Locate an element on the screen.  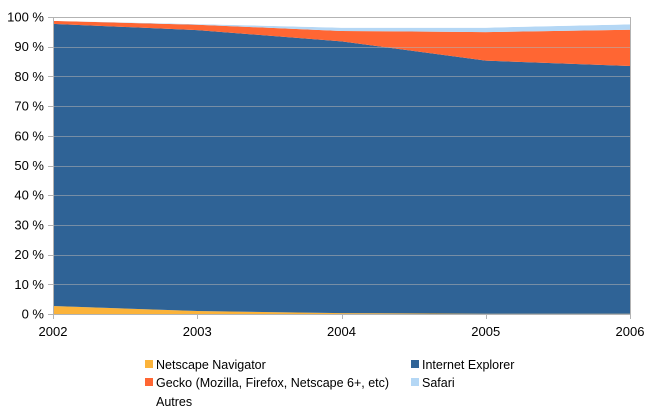
legend-item-netscape-navigator: Netscape Navigator is located at coordinates (205, 365).